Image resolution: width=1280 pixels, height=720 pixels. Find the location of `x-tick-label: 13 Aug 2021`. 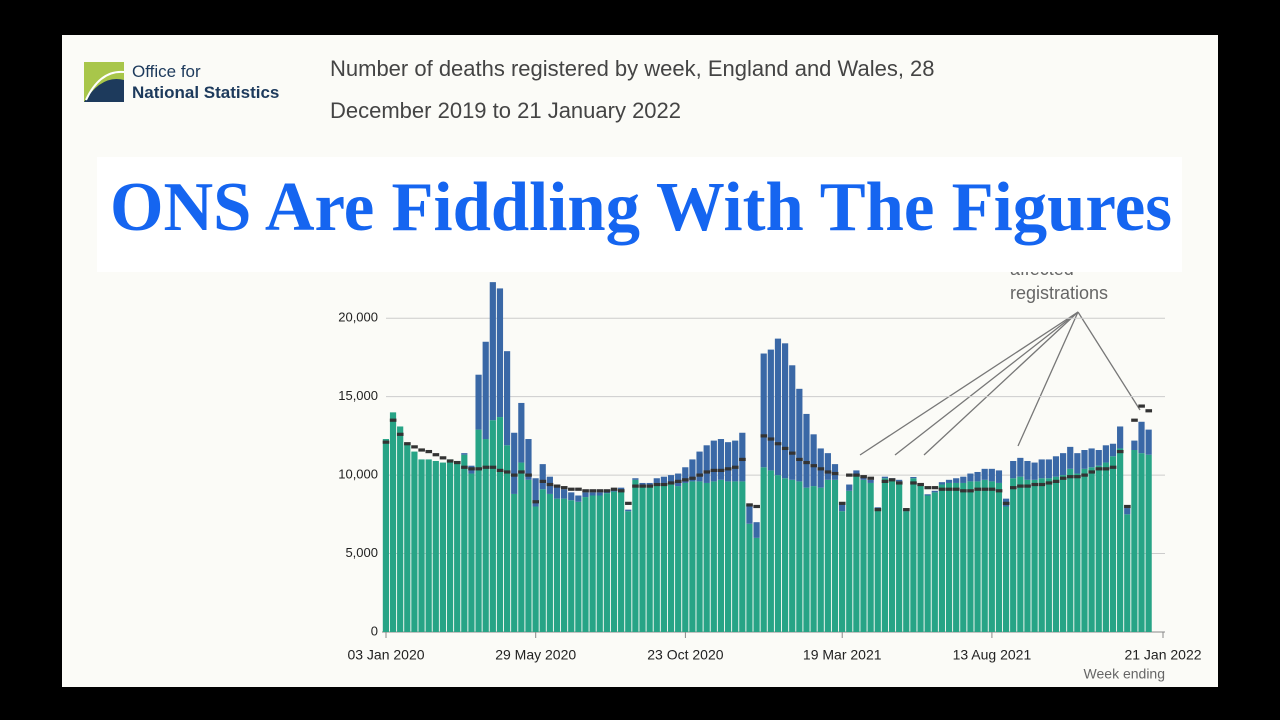

x-tick-label: 13 Aug 2021 is located at coordinates (992, 655).